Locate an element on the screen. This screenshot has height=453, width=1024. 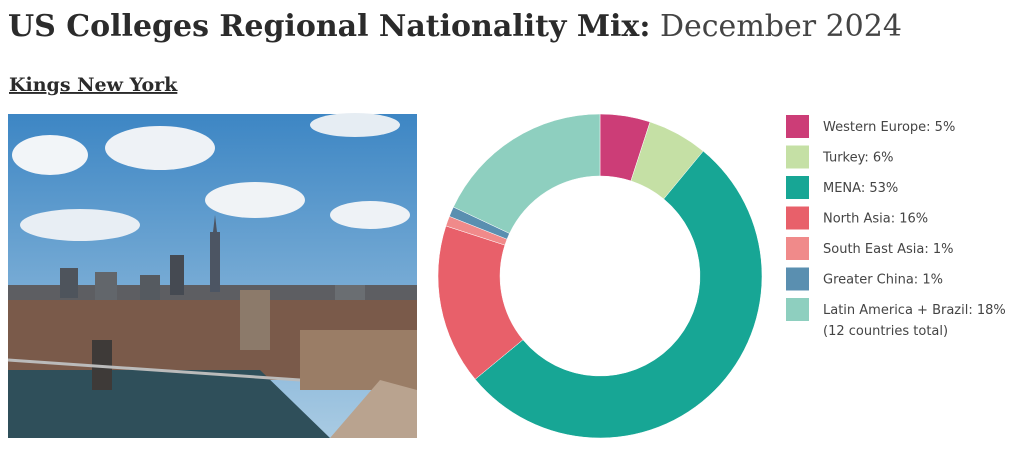
section-title: Kings New York is located at coordinates (93, 85).